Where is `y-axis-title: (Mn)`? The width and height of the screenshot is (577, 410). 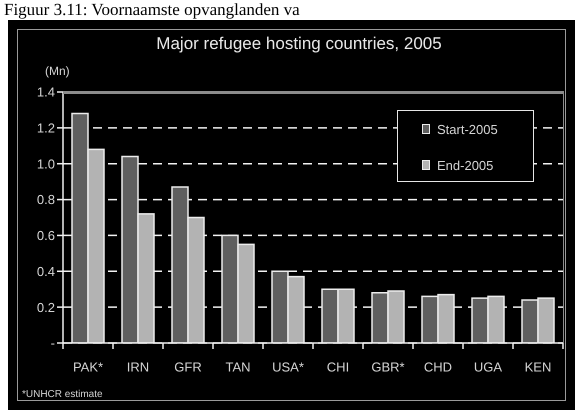
y-axis-title: (Mn) is located at coordinates (57, 71).